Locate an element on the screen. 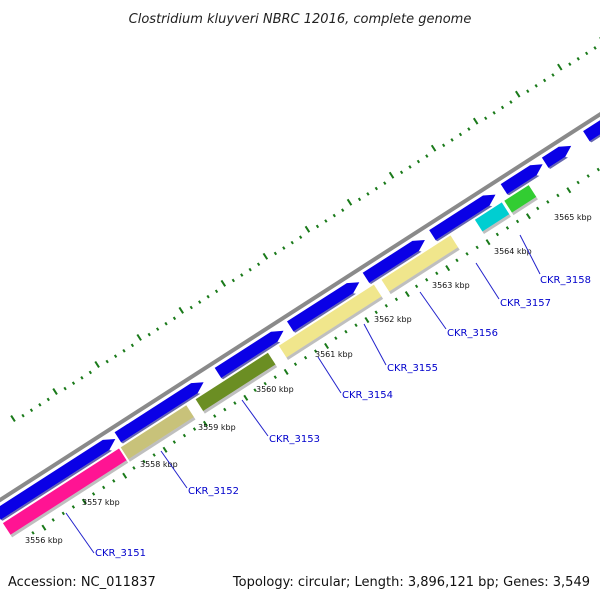 The height and width of the screenshot is (600, 600). kbp-label: 3556 kbp is located at coordinates (44, 540).